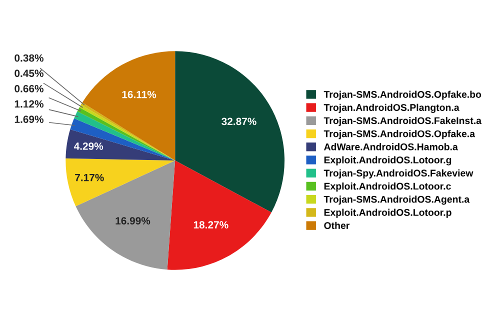 Image resolution: width=500 pixels, height=321 pixels. Describe the element at coordinates (133, 220) in the screenshot. I see `data-label: 16.99%` at that location.